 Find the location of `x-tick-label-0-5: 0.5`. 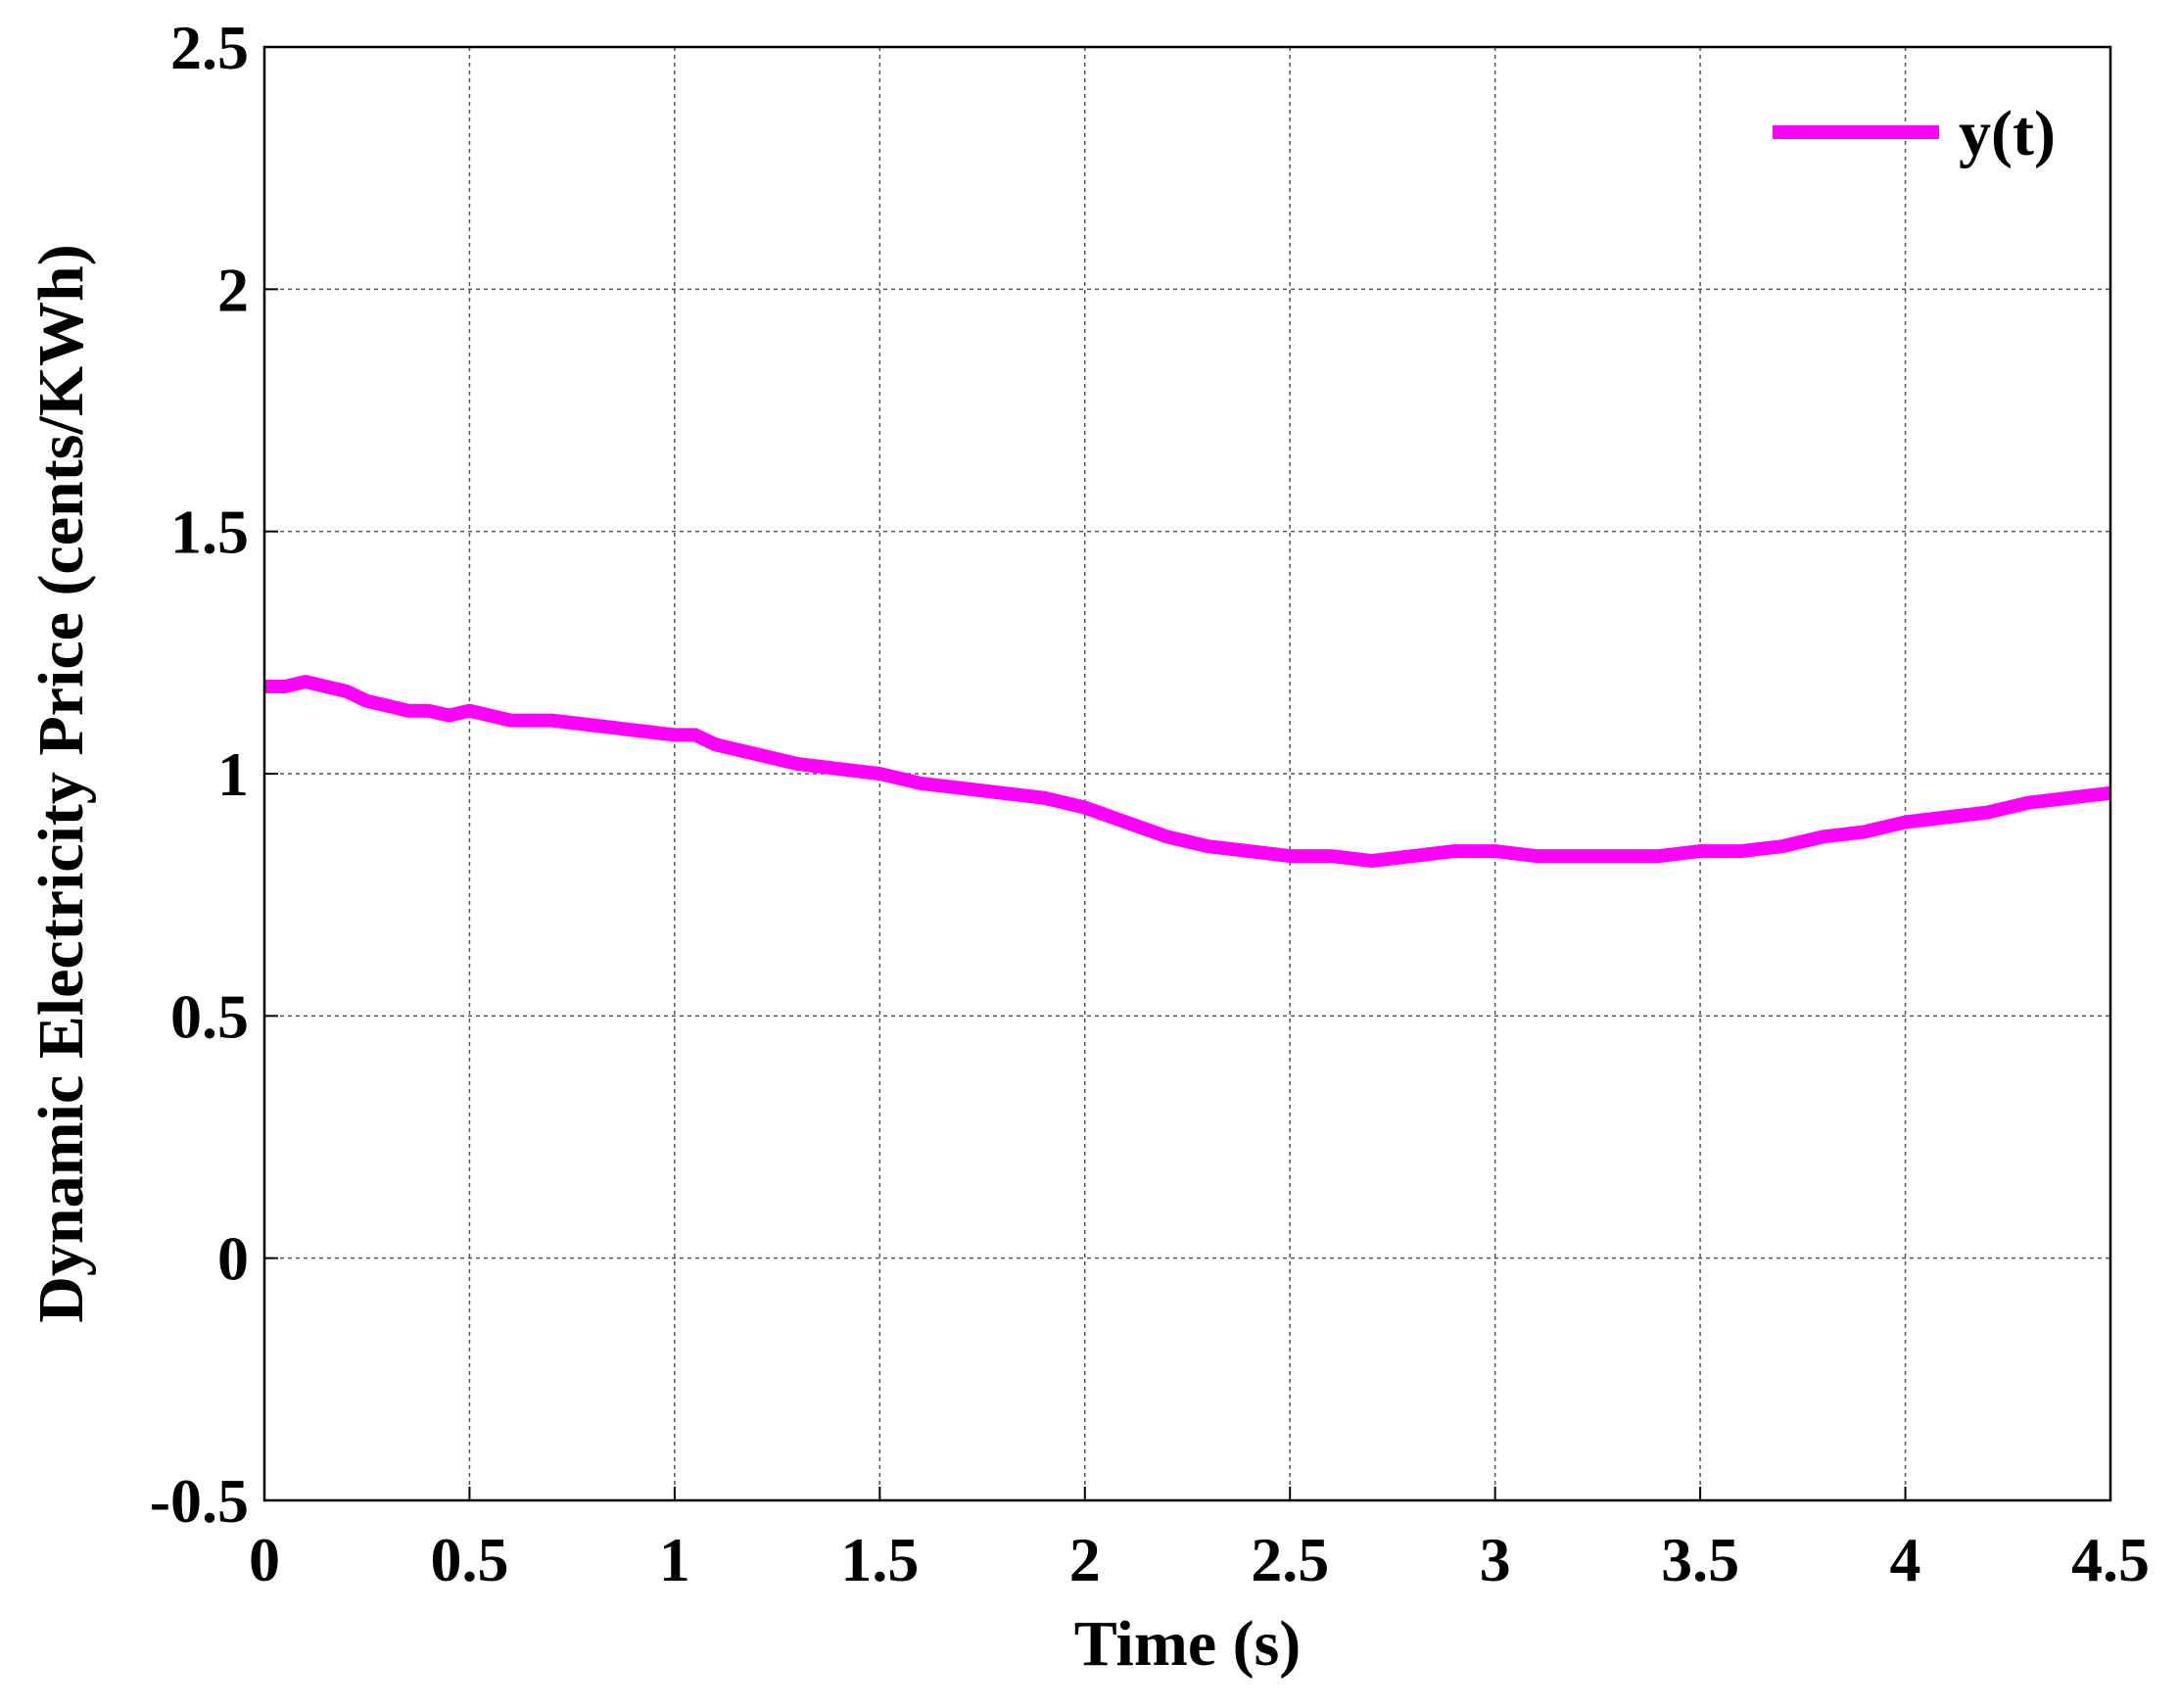

x-tick-label-0-5: 0.5 is located at coordinates (469, 1559).